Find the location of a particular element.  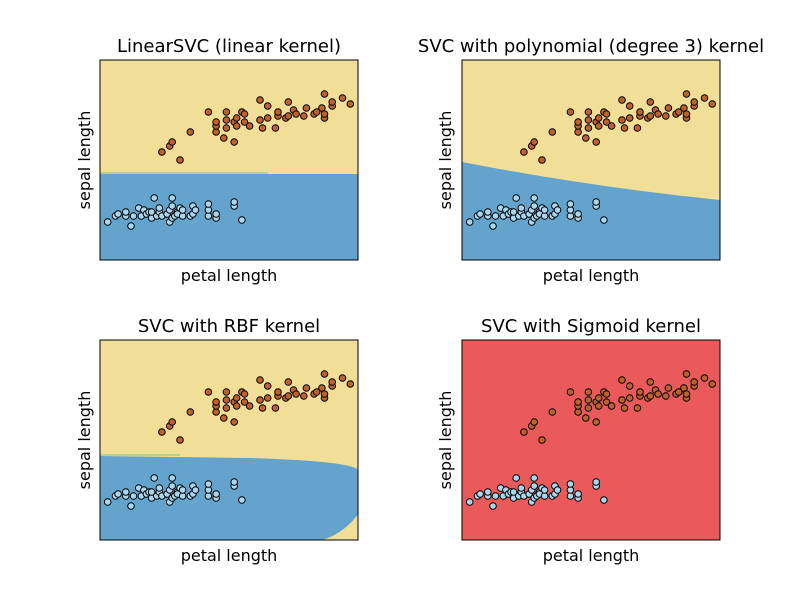

region-class0 is located at coordinates (591, 211).